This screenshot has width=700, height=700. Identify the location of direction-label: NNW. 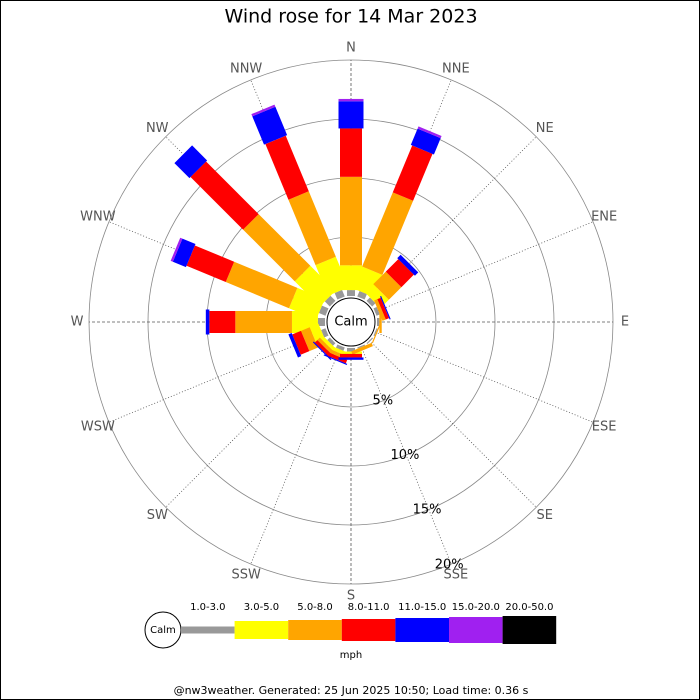
(246, 68).